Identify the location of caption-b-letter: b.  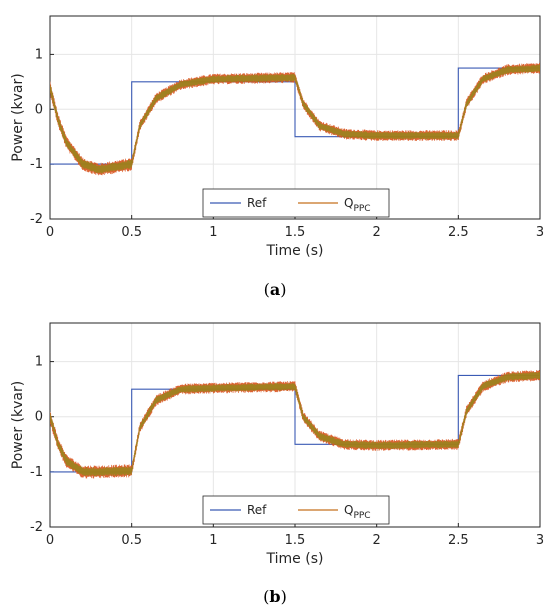
(275, 596).